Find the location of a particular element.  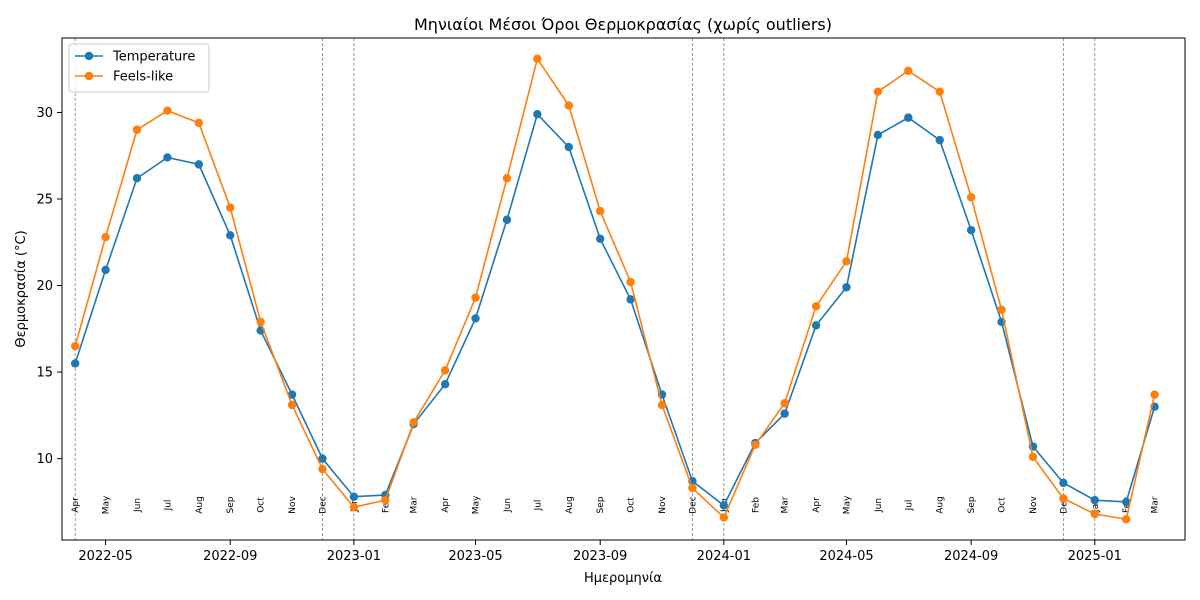

y-axis-label: Θερμοκρασία (°C) is located at coordinates (21, 288).